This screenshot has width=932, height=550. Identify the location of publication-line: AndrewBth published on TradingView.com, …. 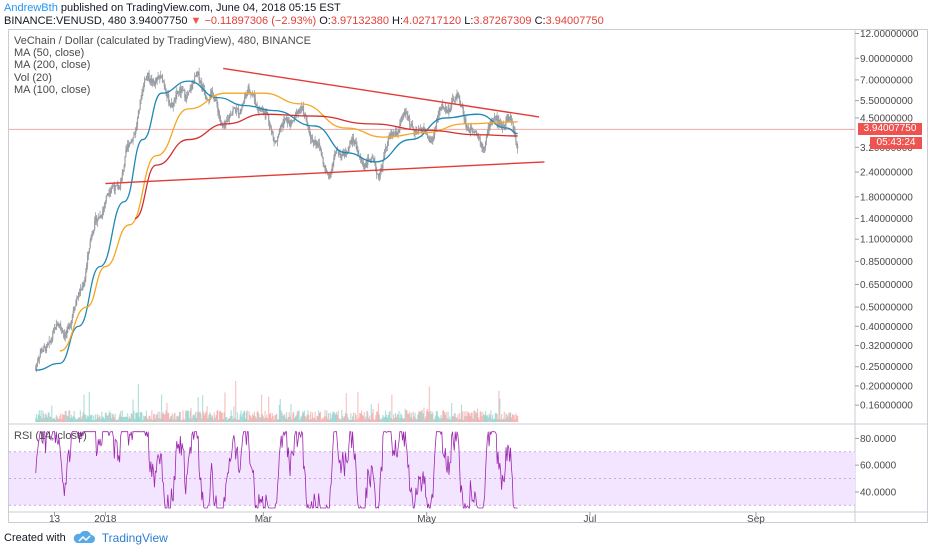
(172, 8).